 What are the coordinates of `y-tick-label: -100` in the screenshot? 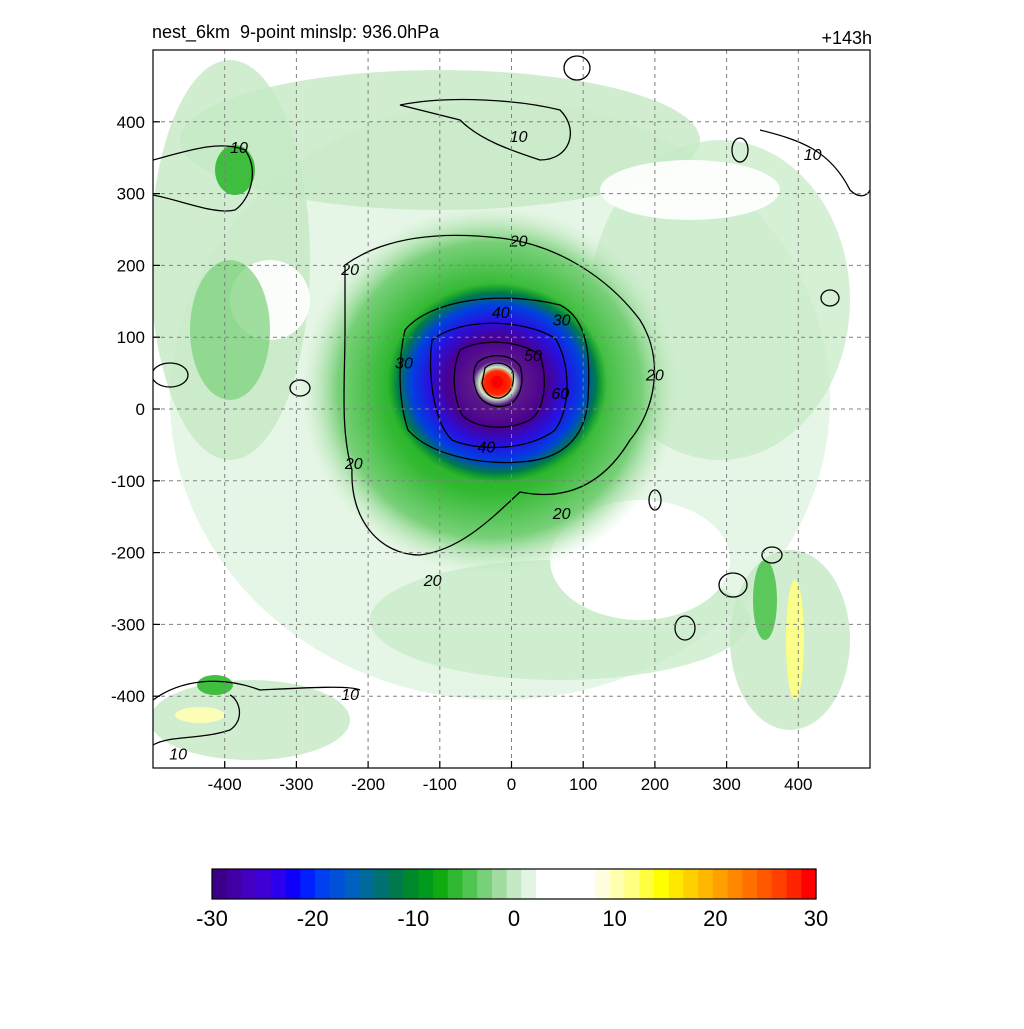 It's located at (128, 481).